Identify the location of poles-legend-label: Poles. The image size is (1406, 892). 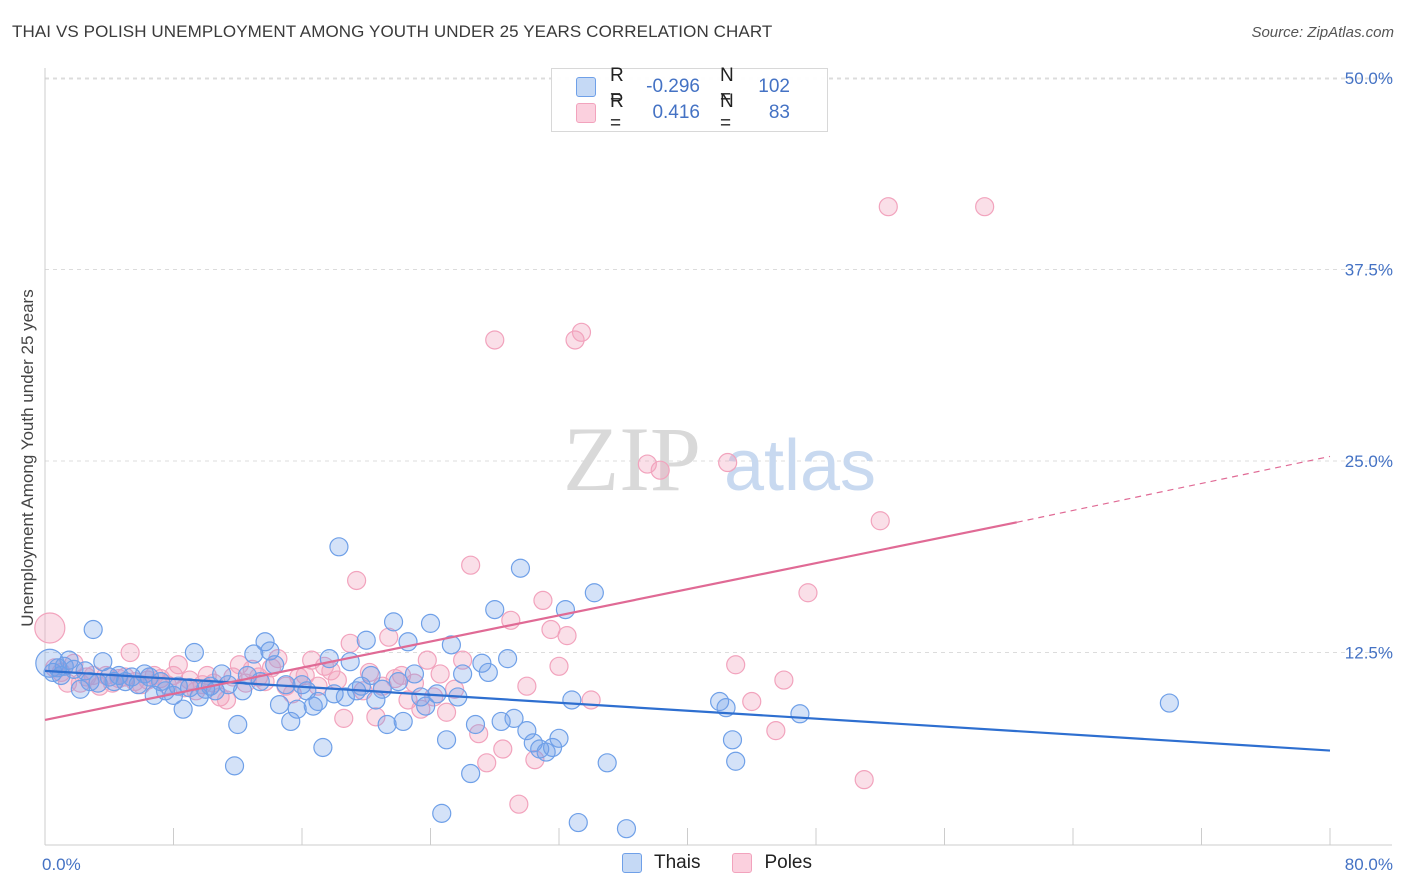
(788, 862).